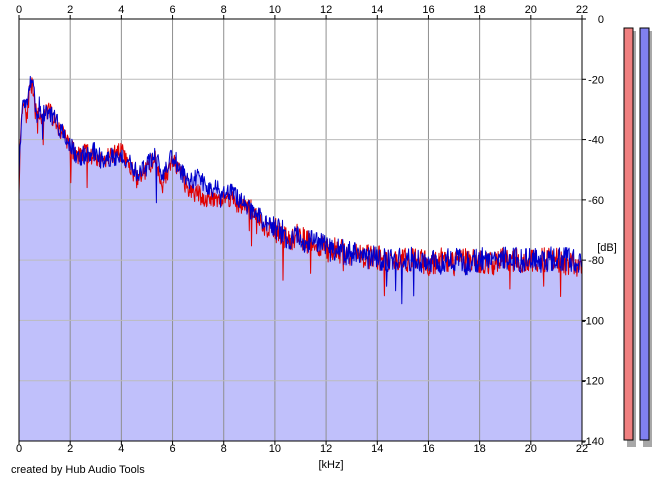 This screenshot has height=481, width=664. What do you see at coordinates (377, 10) in the screenshot?
I see `x-tick-label-top: 14` at bounding box center [377, 10].